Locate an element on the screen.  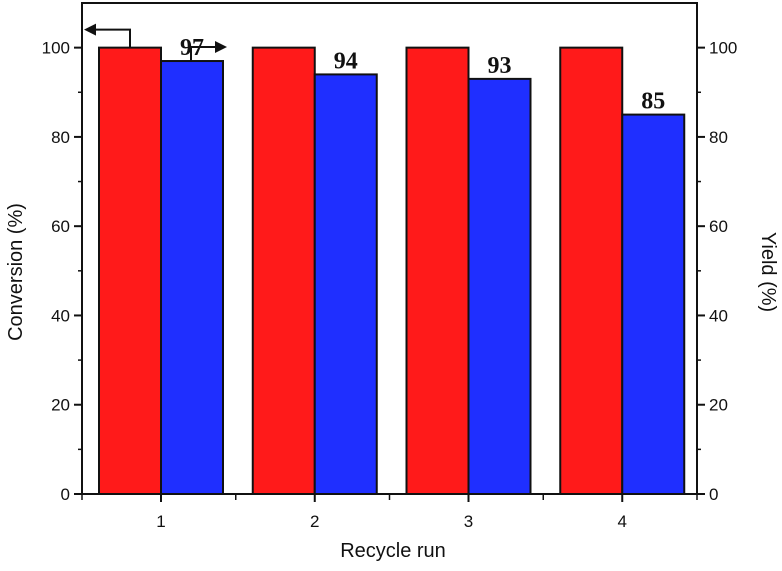
y-axis-left-title: Conversion (%) is located at coordinates (16, 272).